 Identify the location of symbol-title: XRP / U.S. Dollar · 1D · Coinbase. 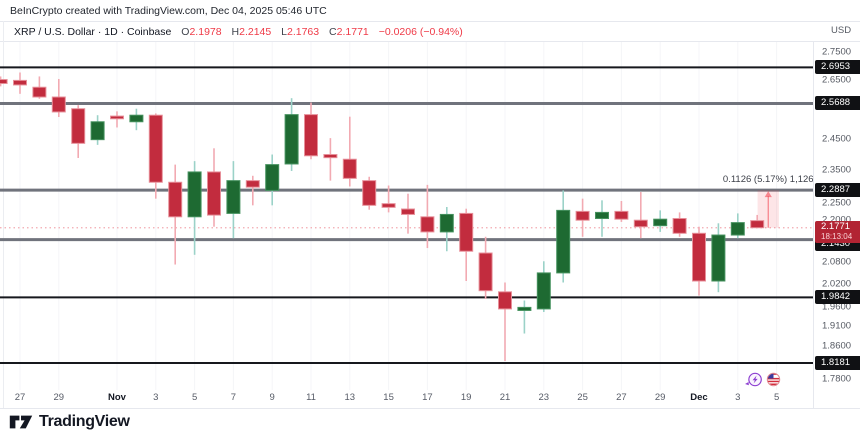
(93, 32).